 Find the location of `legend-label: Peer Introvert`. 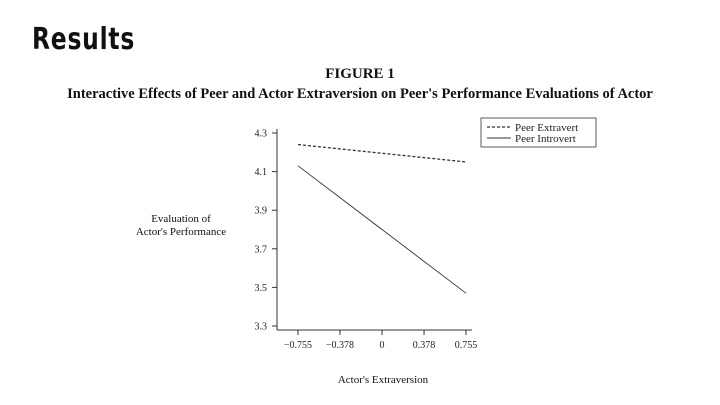

legend-label: Peer Introvert is located at coordinates (545, 139).